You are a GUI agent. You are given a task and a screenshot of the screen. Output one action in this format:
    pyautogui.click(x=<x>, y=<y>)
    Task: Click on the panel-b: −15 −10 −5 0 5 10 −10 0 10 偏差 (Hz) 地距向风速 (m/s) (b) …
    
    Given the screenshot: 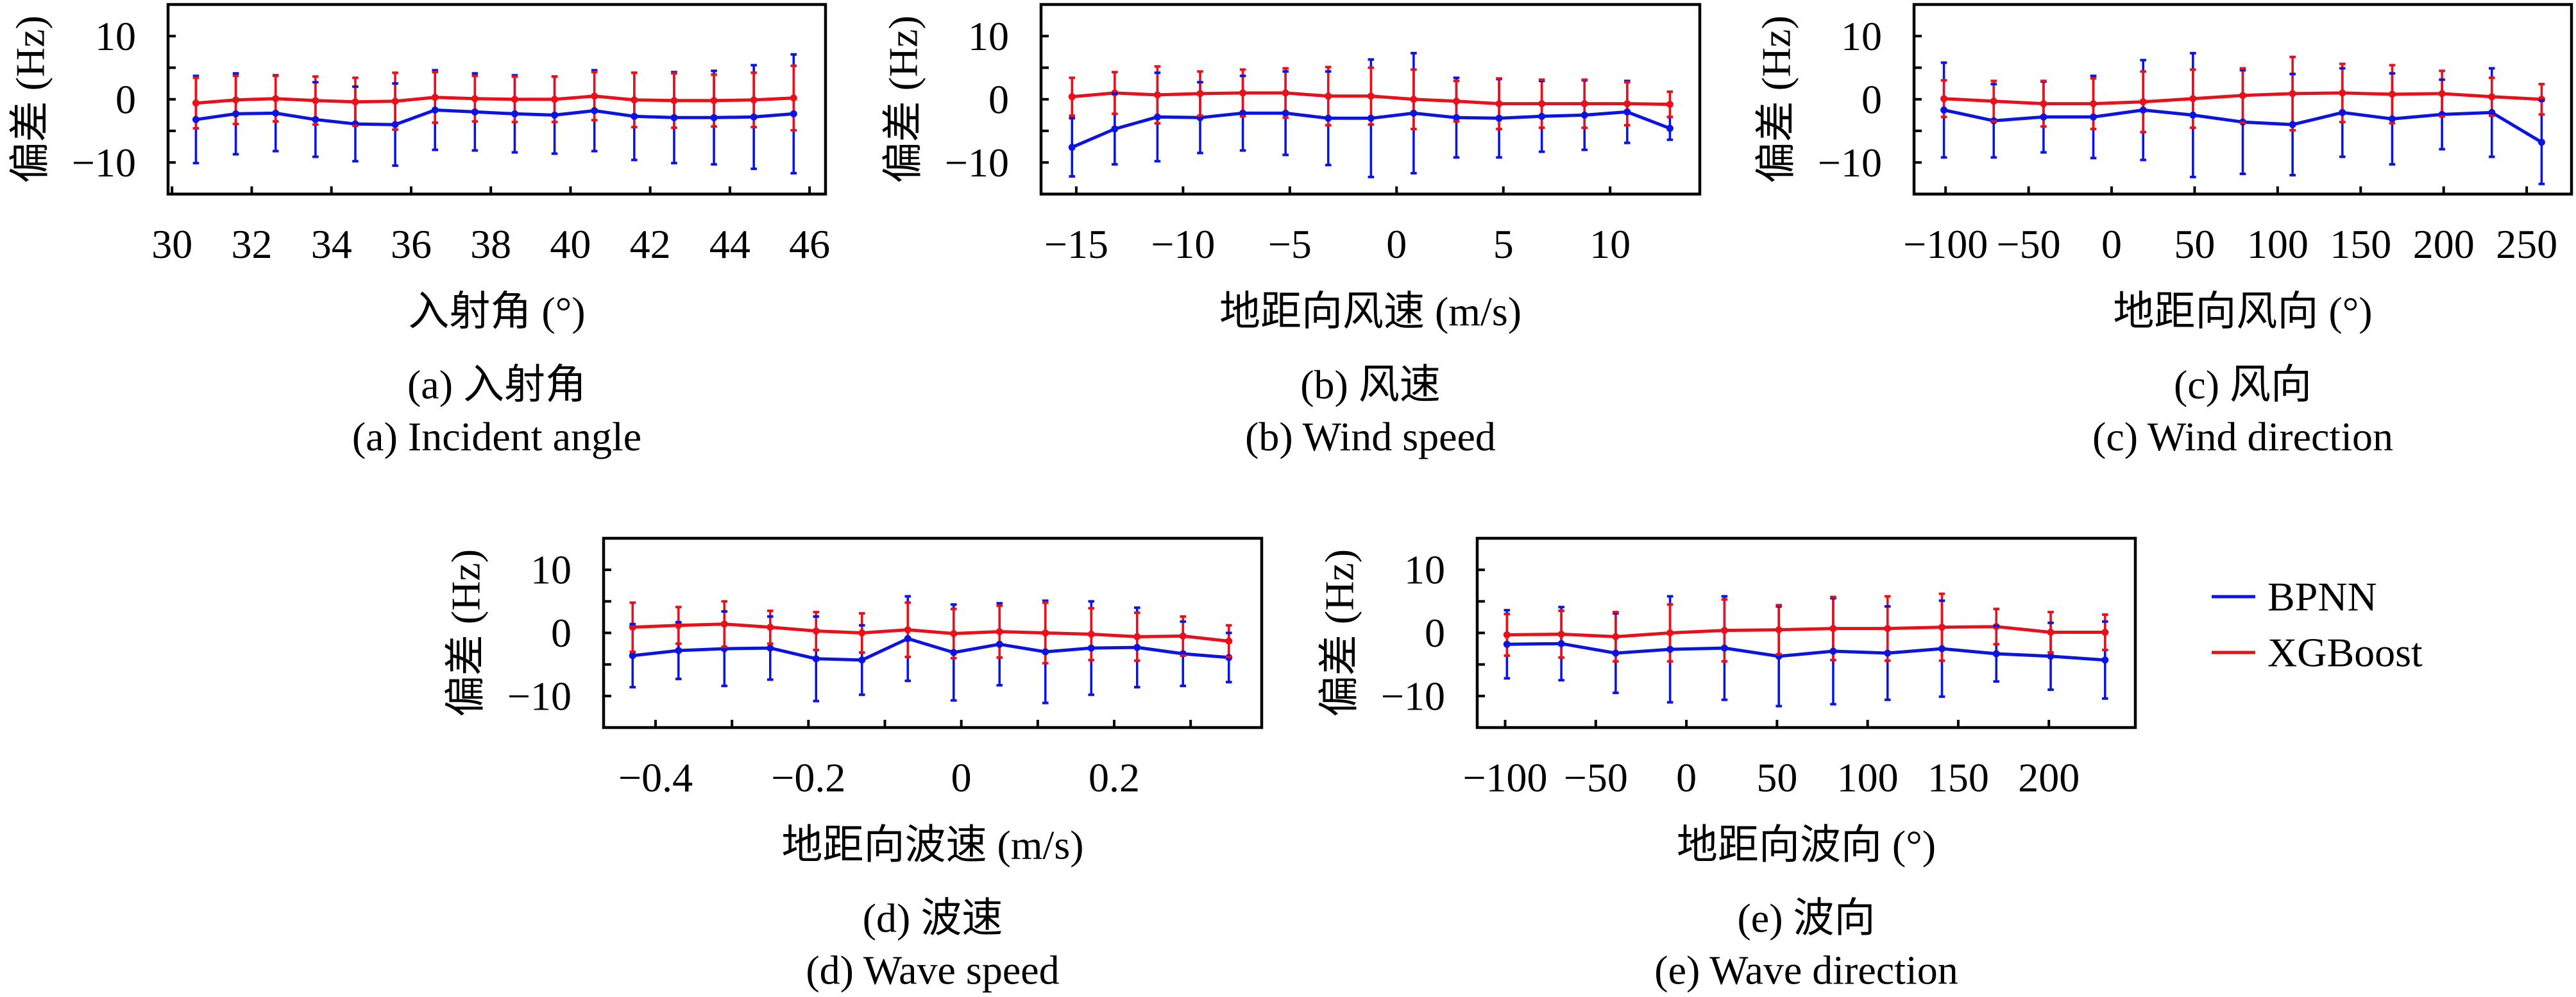 What is the action you would take?
    pyautogui.click(x=1291, y=231)
    